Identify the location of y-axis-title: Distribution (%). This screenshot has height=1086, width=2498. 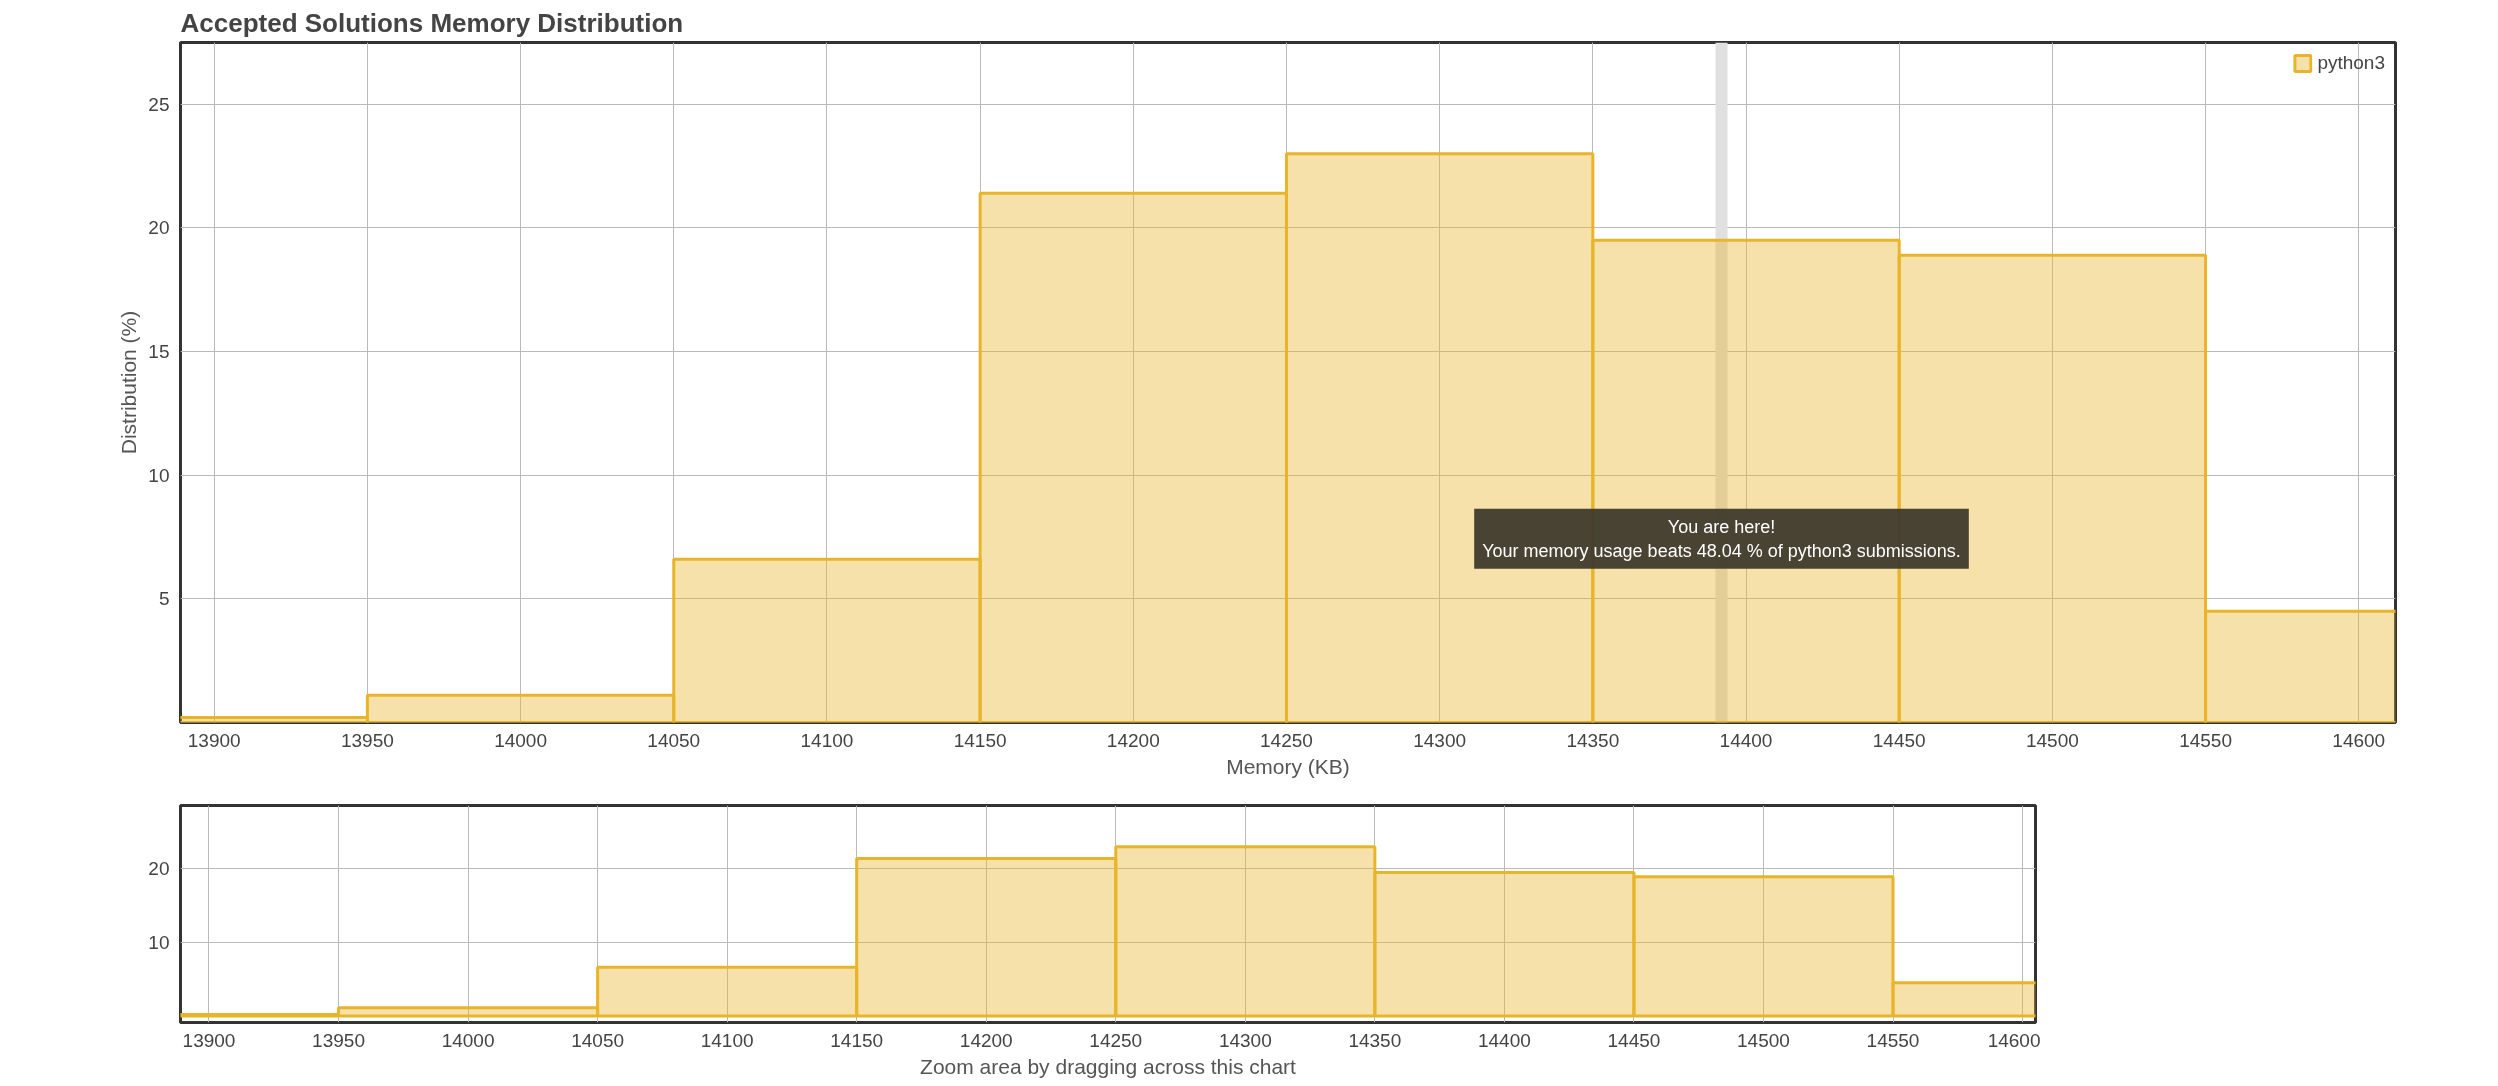
(129, 382).